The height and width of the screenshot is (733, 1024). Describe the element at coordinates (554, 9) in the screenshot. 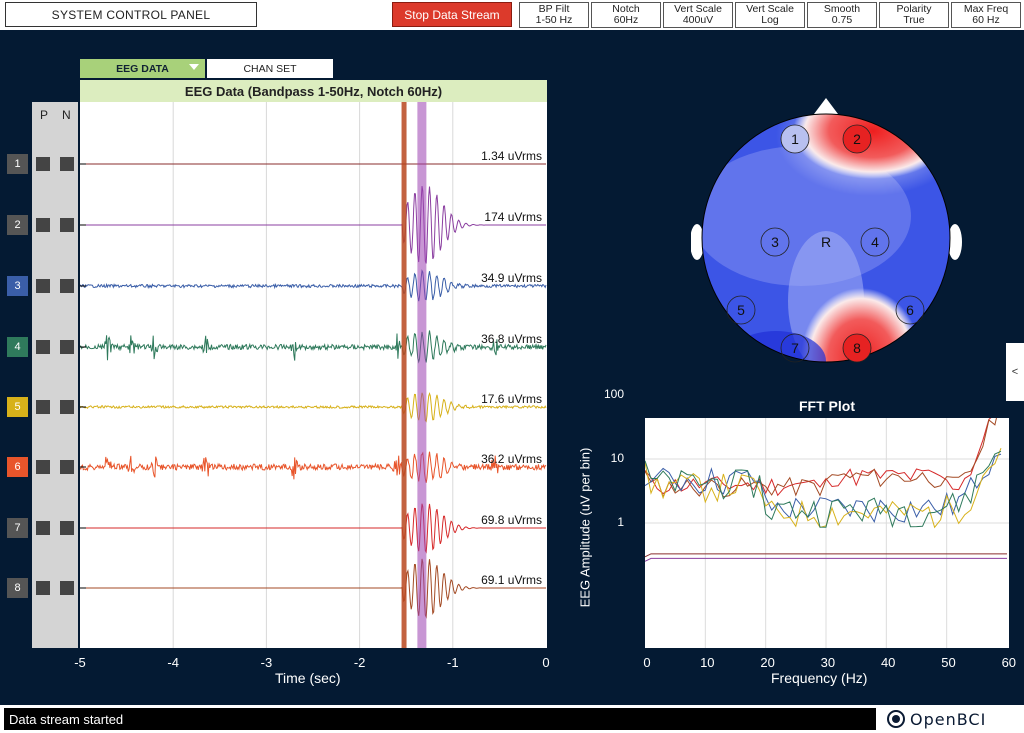

I see `setting-label: BP Filt` at that location.